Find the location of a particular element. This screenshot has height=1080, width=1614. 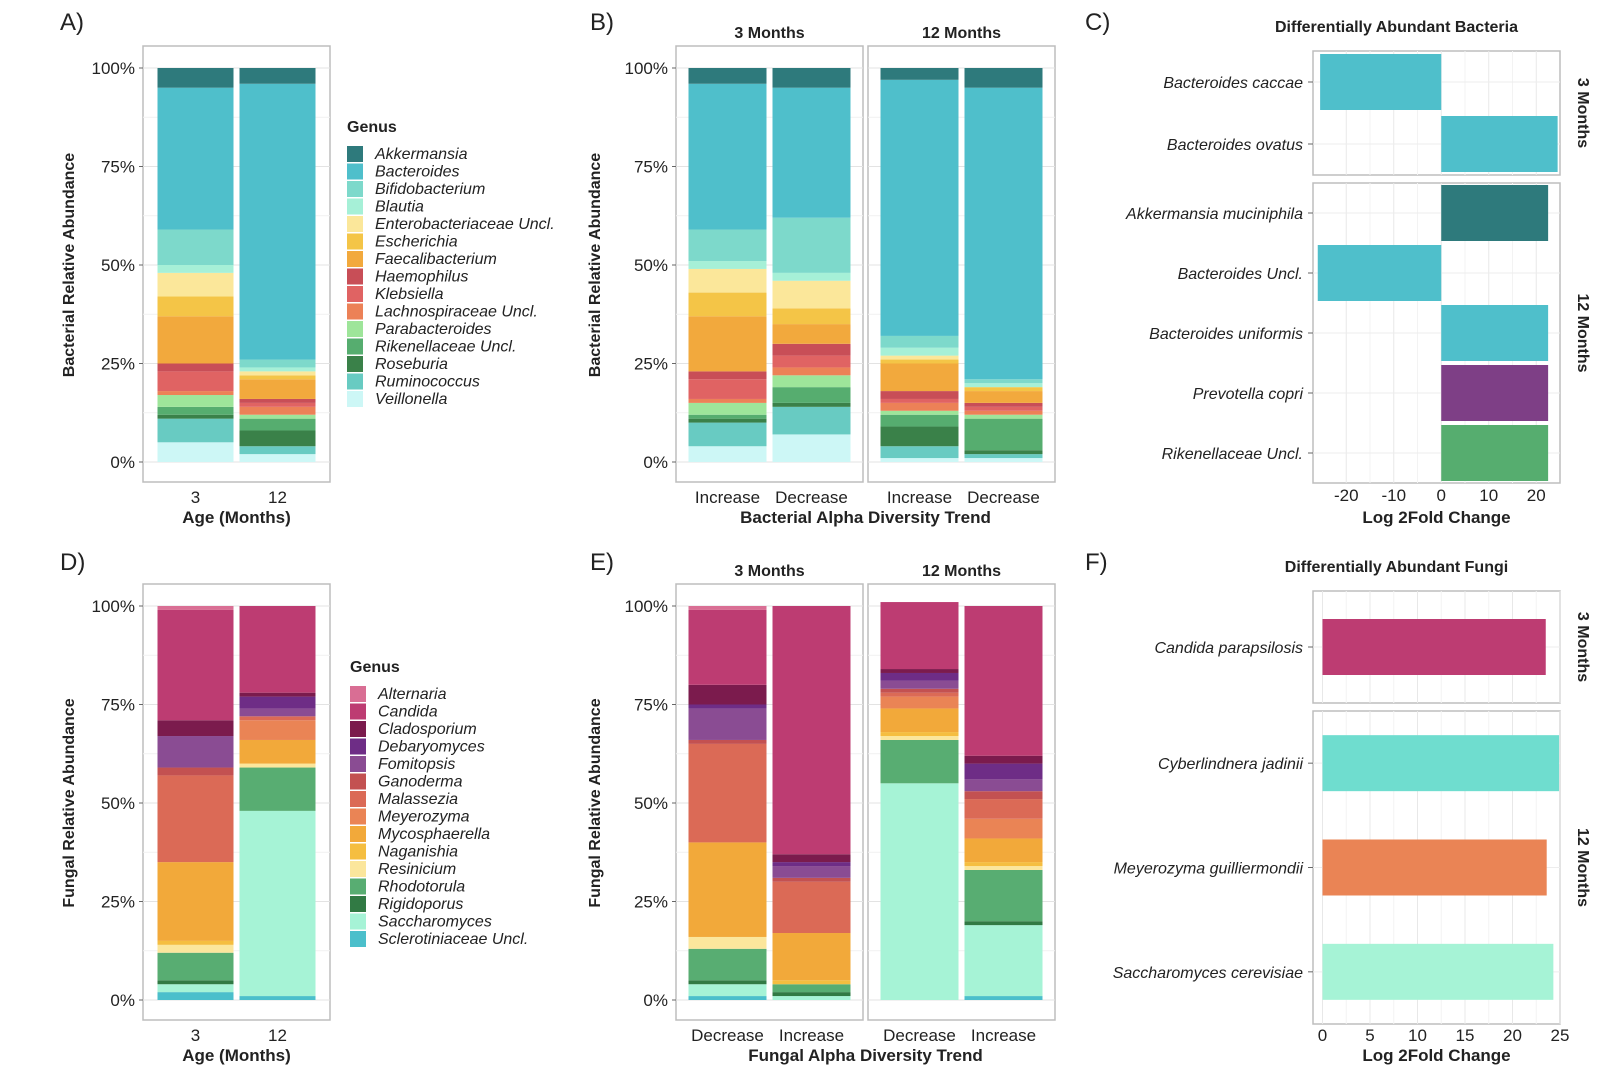

legend-label: Ruminococcus is located at coordinates (427, 382).